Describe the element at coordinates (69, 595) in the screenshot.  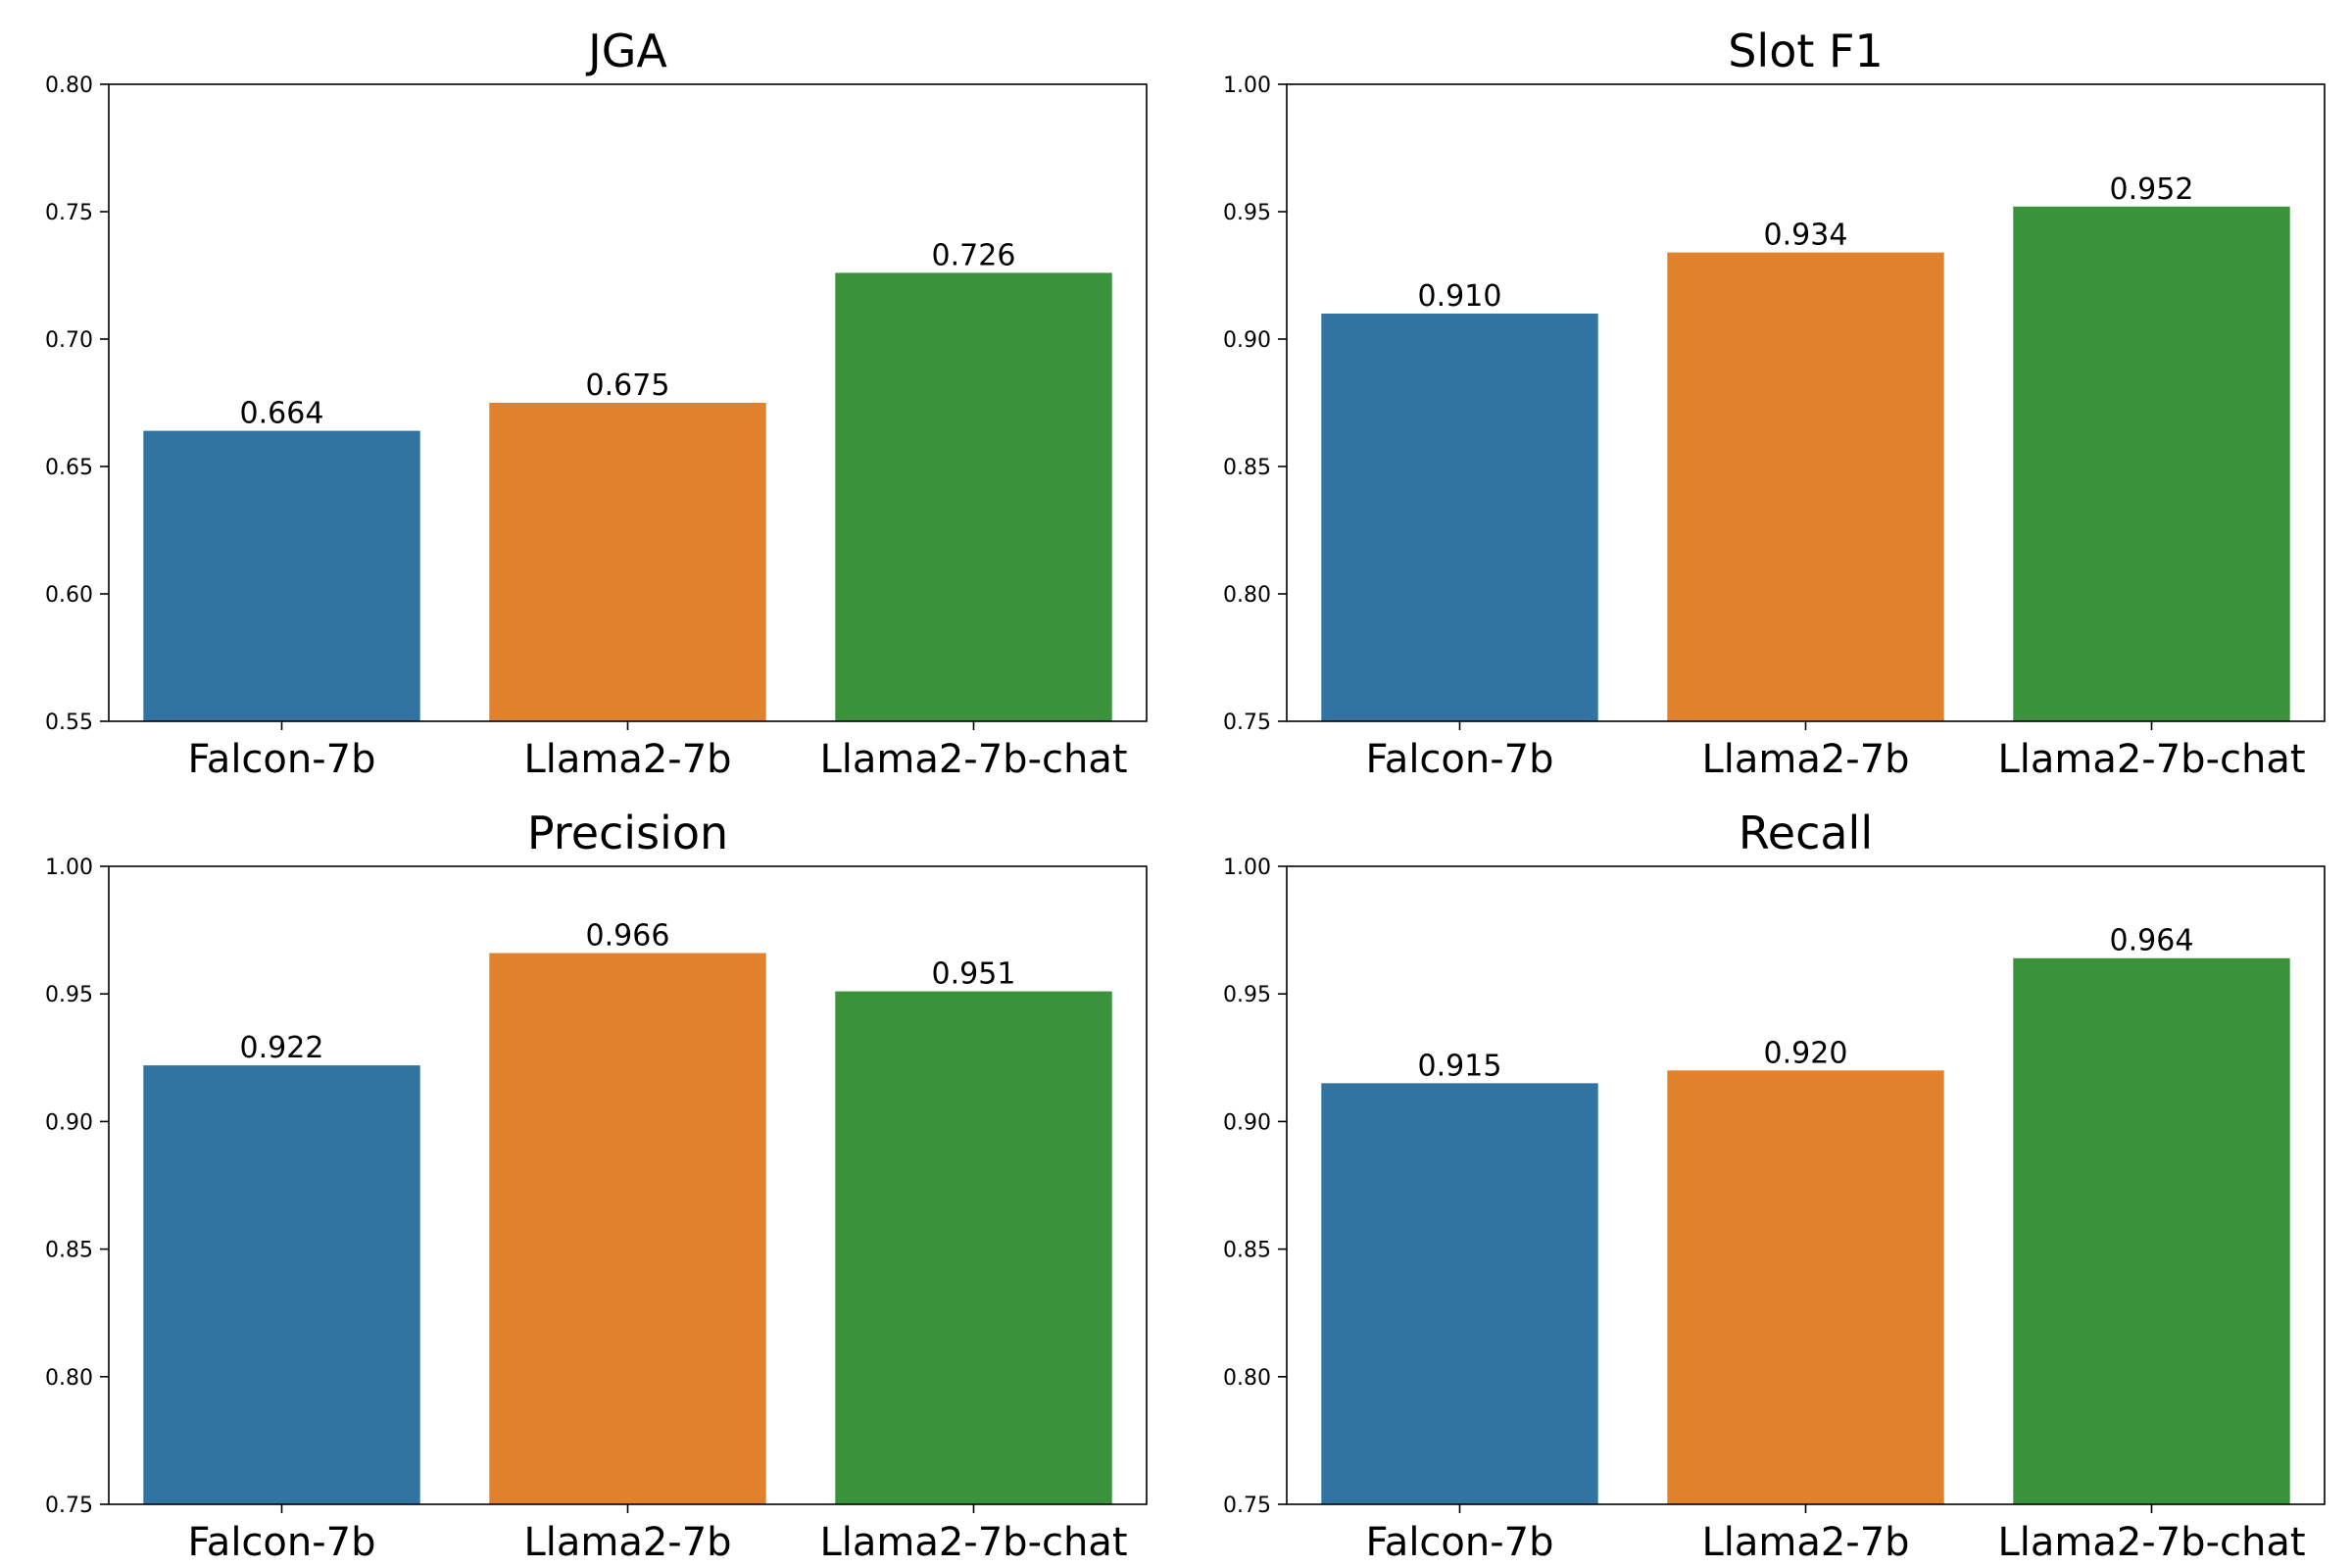
I see `jga-ytick-label: 0.60` at that location.